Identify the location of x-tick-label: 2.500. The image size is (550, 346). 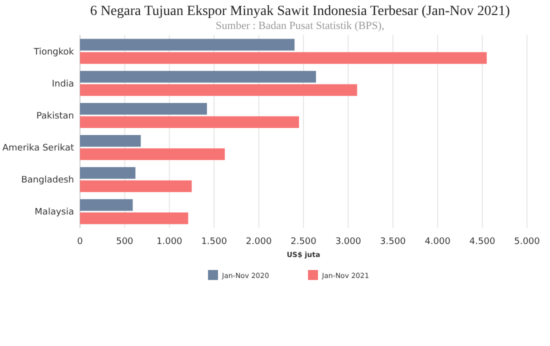
(303, 242).